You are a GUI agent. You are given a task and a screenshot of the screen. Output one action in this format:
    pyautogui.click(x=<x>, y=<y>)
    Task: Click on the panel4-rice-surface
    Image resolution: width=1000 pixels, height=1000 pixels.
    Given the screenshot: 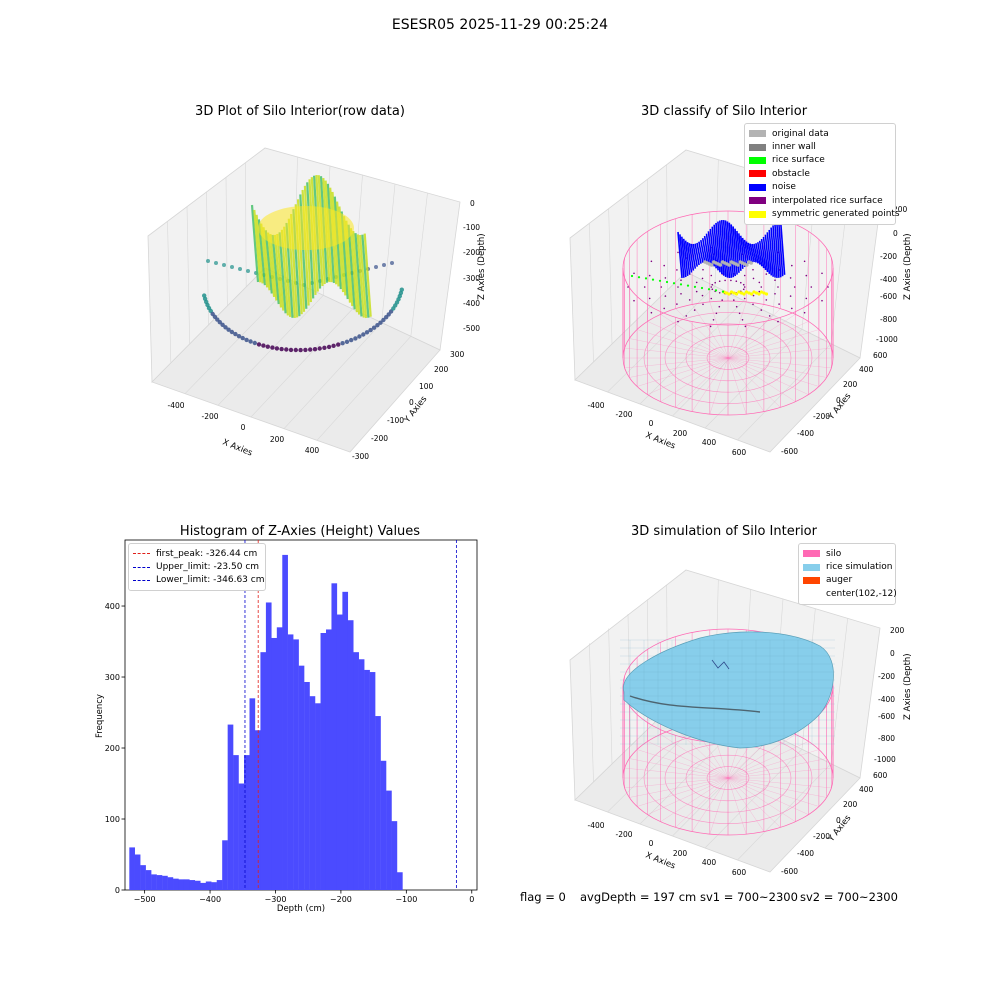 What is the action you would take?
    pyautogui.click(x=727, y=690)
    